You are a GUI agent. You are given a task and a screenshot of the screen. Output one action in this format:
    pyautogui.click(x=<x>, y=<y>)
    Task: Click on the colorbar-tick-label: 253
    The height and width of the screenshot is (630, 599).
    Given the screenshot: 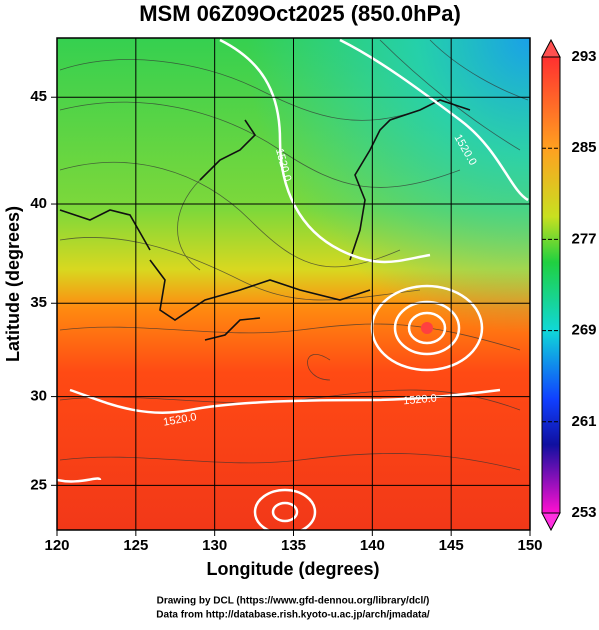 What is the action you would take?
    pyautogui.click(x=583, y=512)
    